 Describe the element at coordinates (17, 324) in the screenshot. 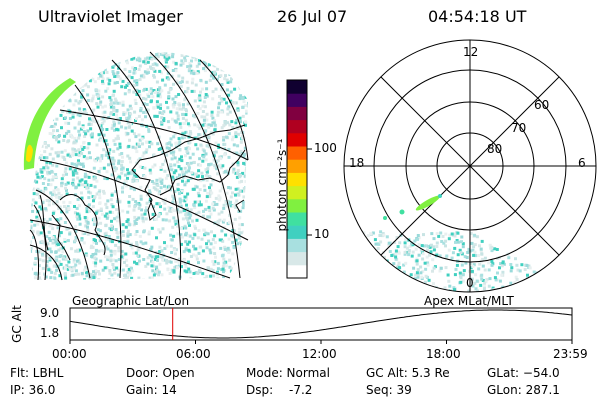

I see `timeline-y-axis-label: GC Alt` at that location.